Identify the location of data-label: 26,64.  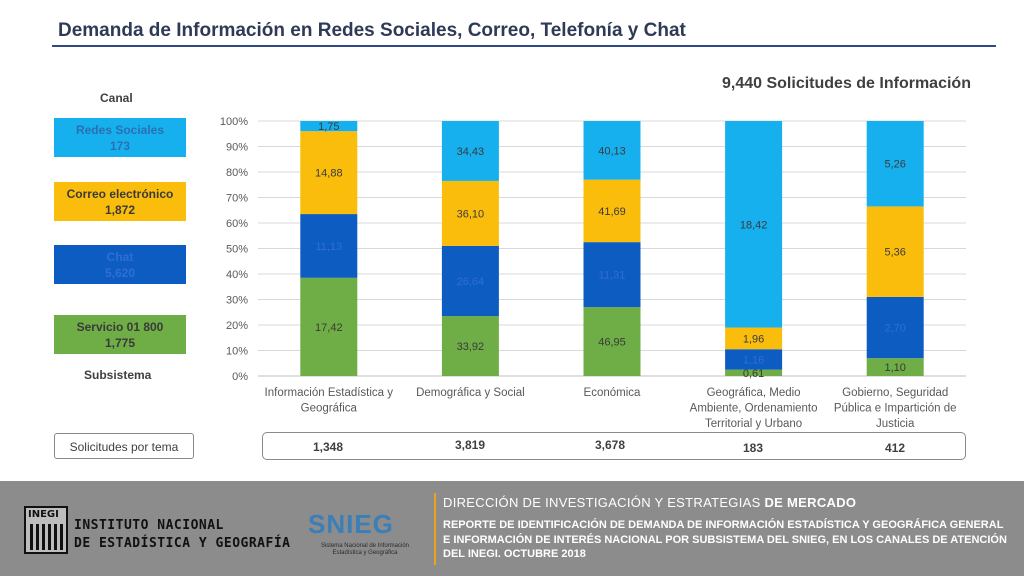
(471, 282).